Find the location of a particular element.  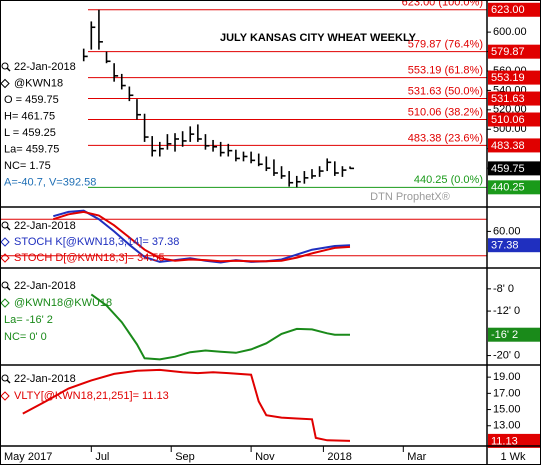

y-tick-label: 19.00 is located at coordinates (507, 377).